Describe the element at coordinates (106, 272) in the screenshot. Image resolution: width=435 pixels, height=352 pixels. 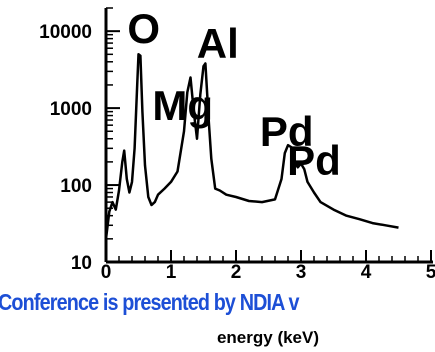
I see `x-tick-label: 0` at that location.